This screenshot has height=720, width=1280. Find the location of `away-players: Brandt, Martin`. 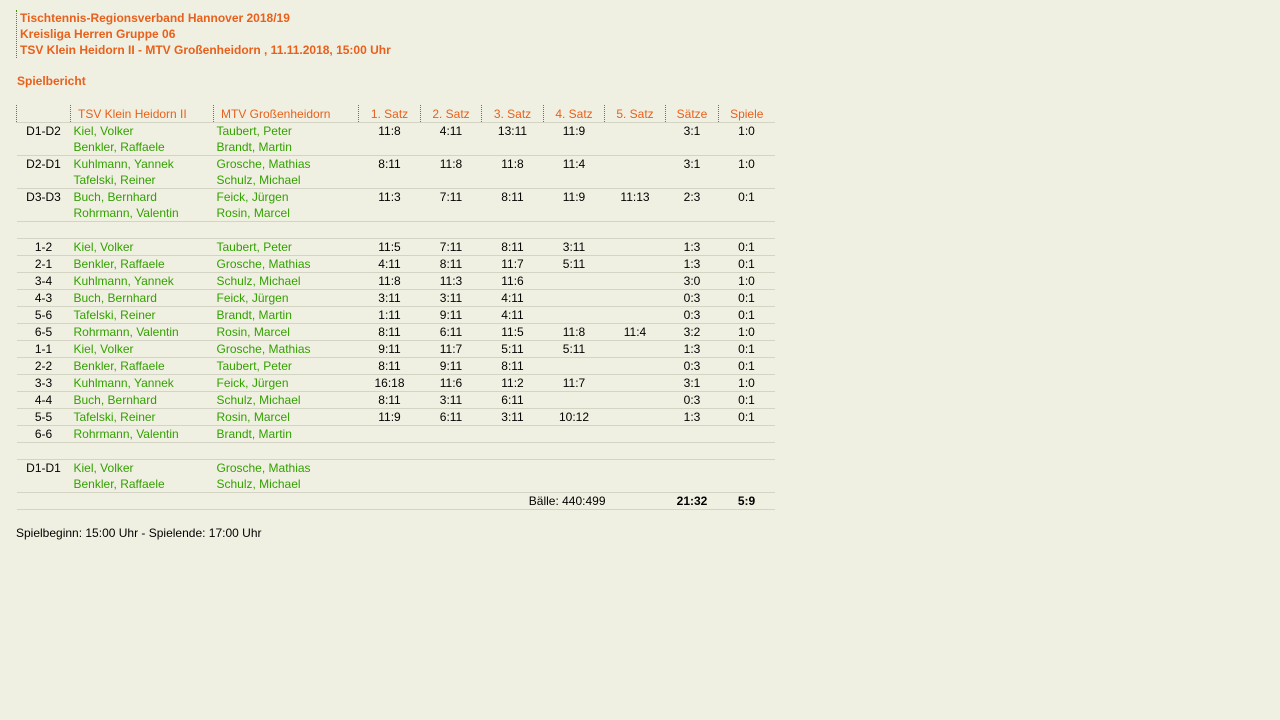

away-players: Brandt, Martin is located at coordinates (286, 434).